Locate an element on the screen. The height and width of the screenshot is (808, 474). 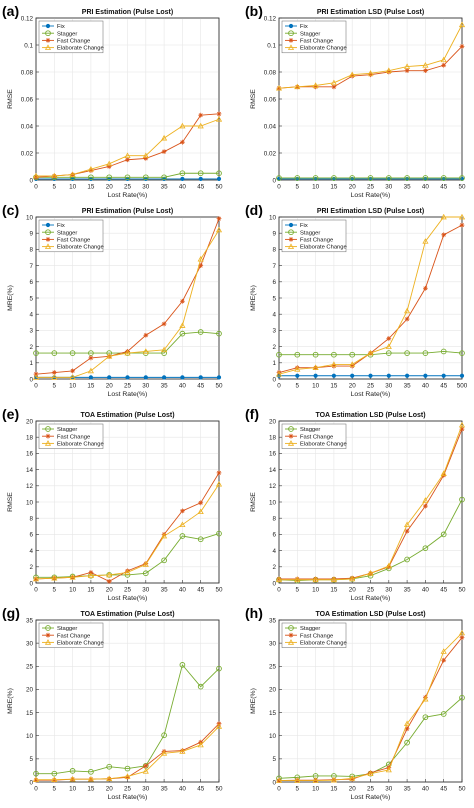
x-tick-label: 15 is located at coordinates (91, 386).